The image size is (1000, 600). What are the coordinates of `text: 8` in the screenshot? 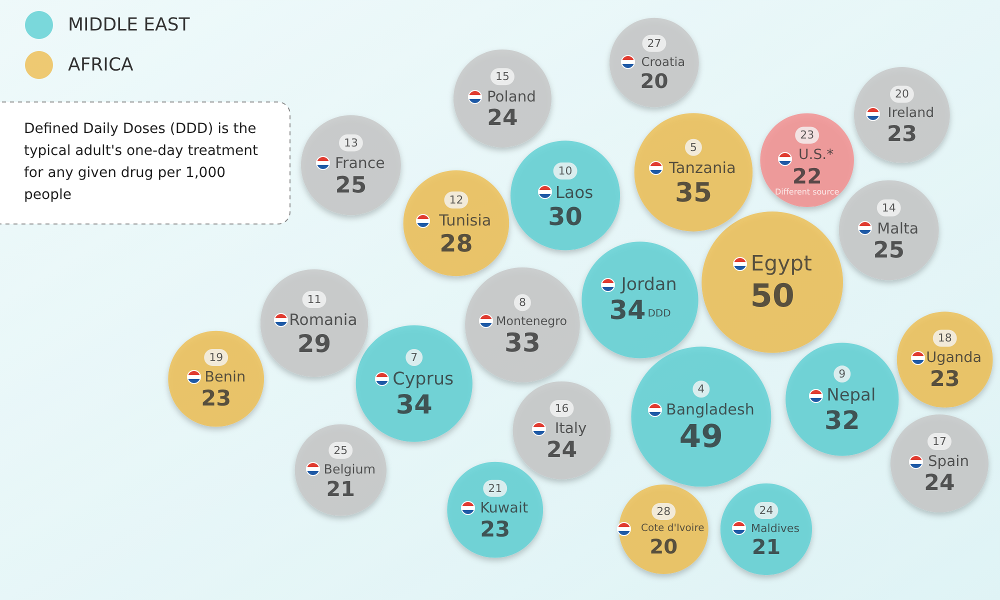 It's located at (522, 303).